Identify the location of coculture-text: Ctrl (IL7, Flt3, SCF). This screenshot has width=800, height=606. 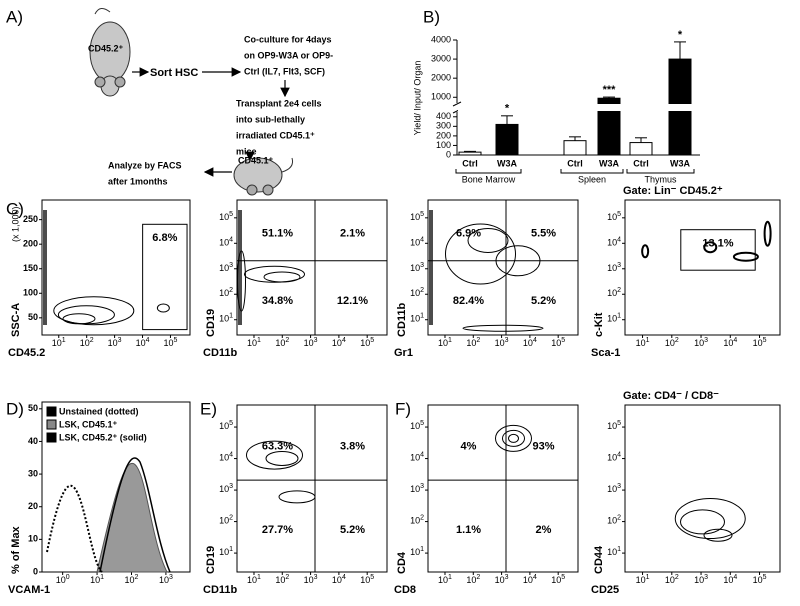
(284, 71).